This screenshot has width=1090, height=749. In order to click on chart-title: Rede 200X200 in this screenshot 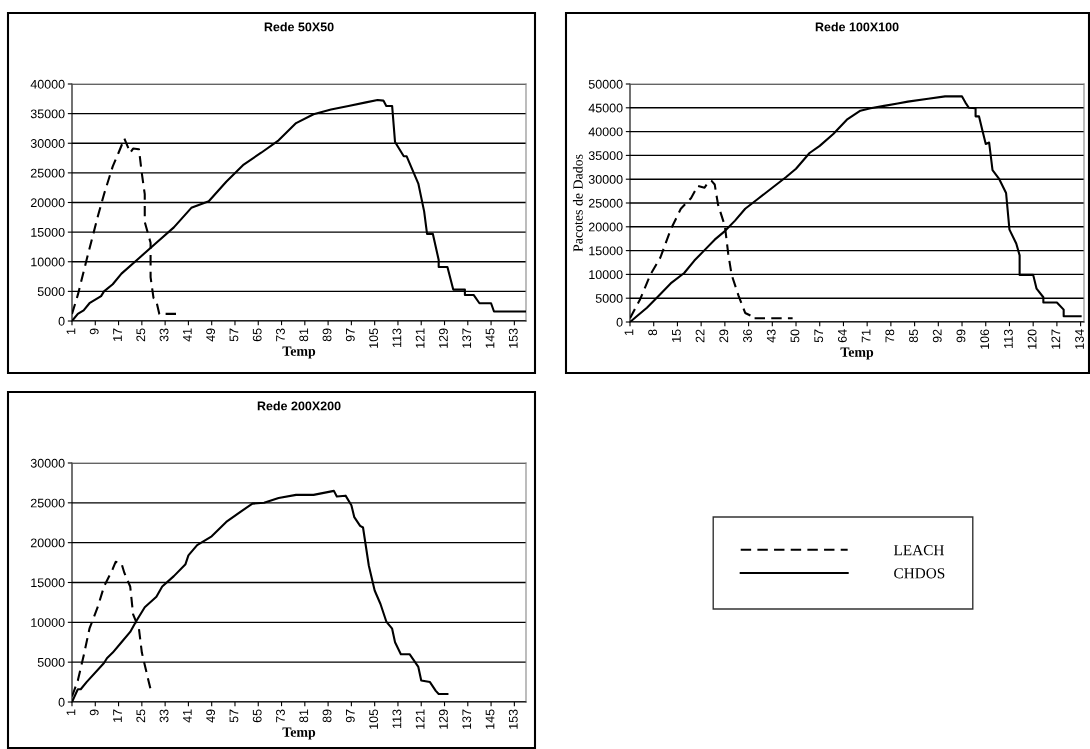, I will do `click(299, 406)`.